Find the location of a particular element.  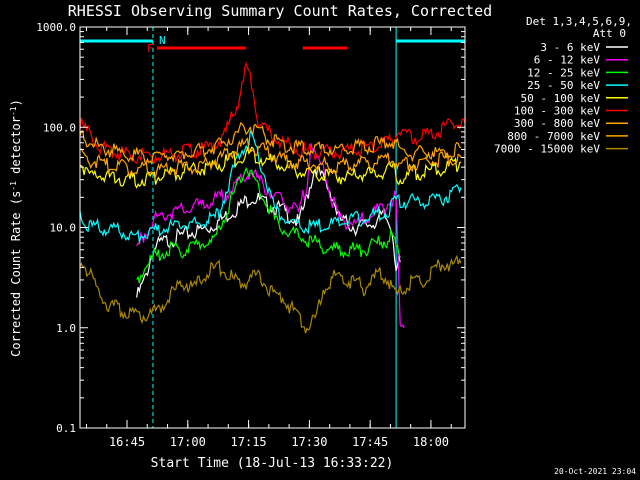

legend-header-line-2: Att 0 is located at coordinates (609, 33).